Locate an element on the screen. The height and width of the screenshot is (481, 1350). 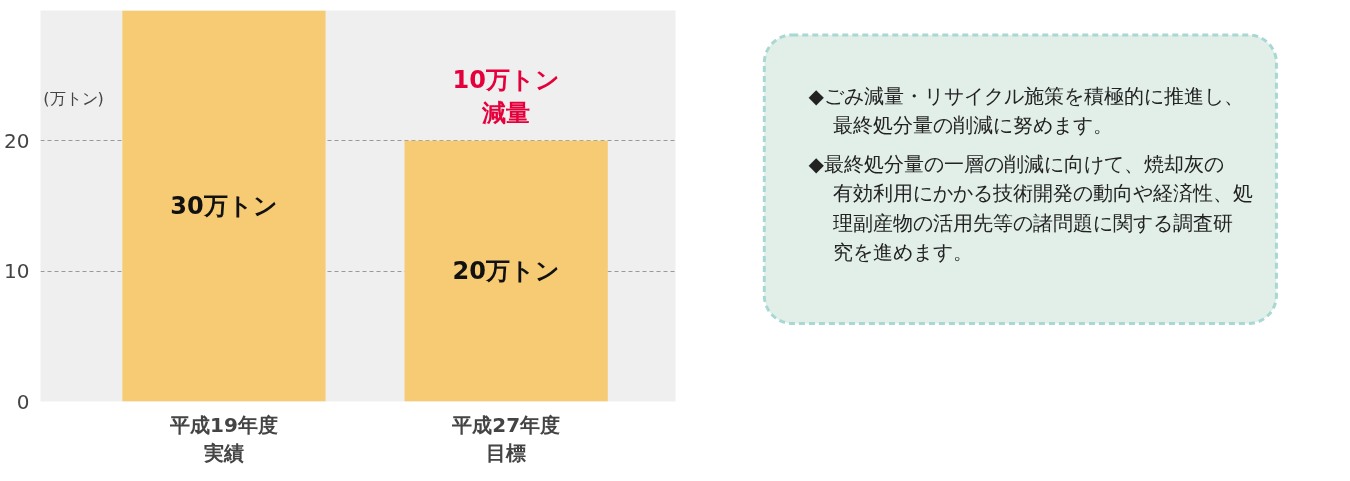
data-label: 20万トン is located at coordinates (506, 271).